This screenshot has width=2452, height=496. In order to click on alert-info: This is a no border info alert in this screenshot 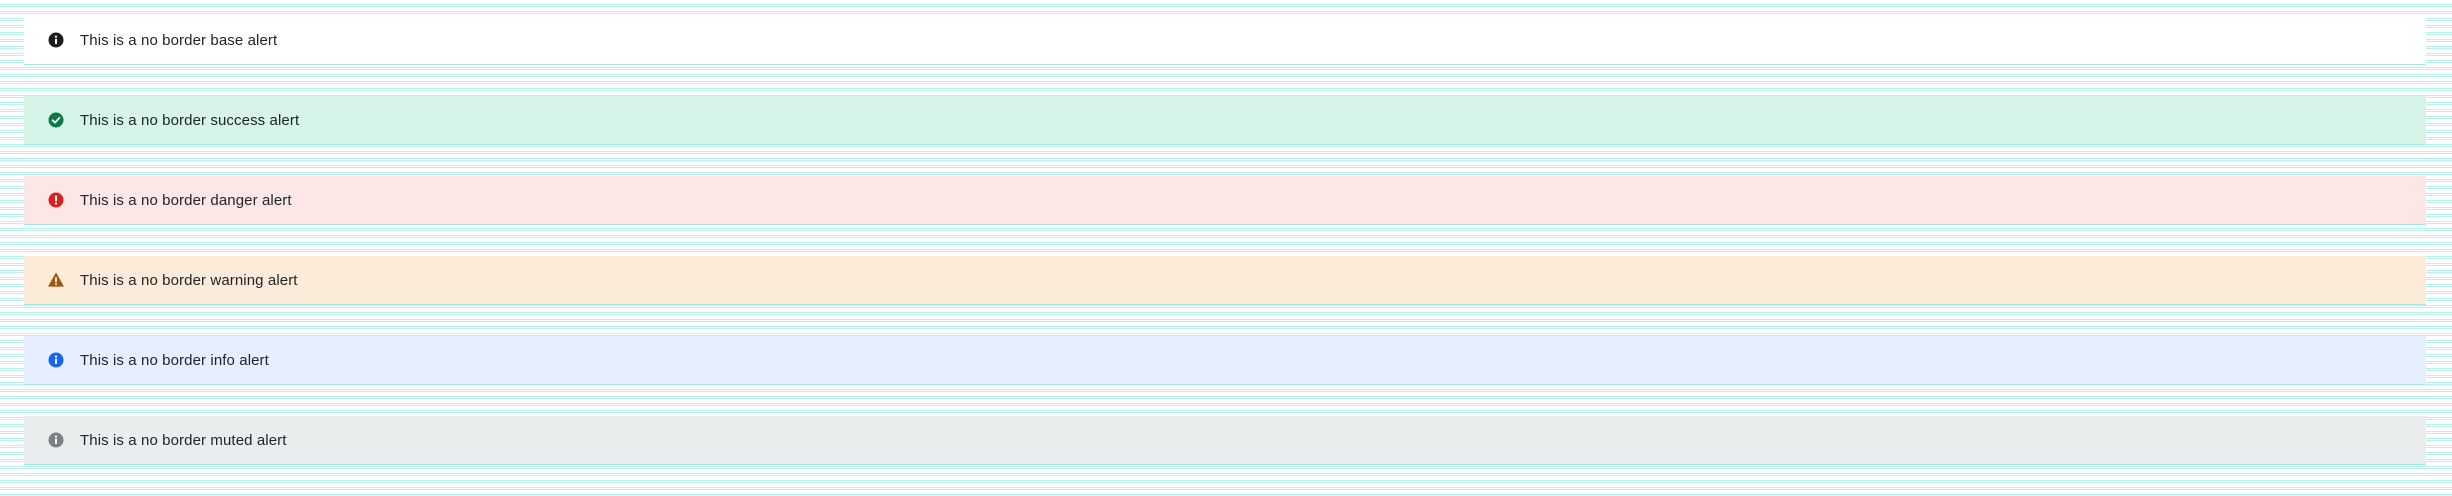, I will do `click(1225, 360)`.